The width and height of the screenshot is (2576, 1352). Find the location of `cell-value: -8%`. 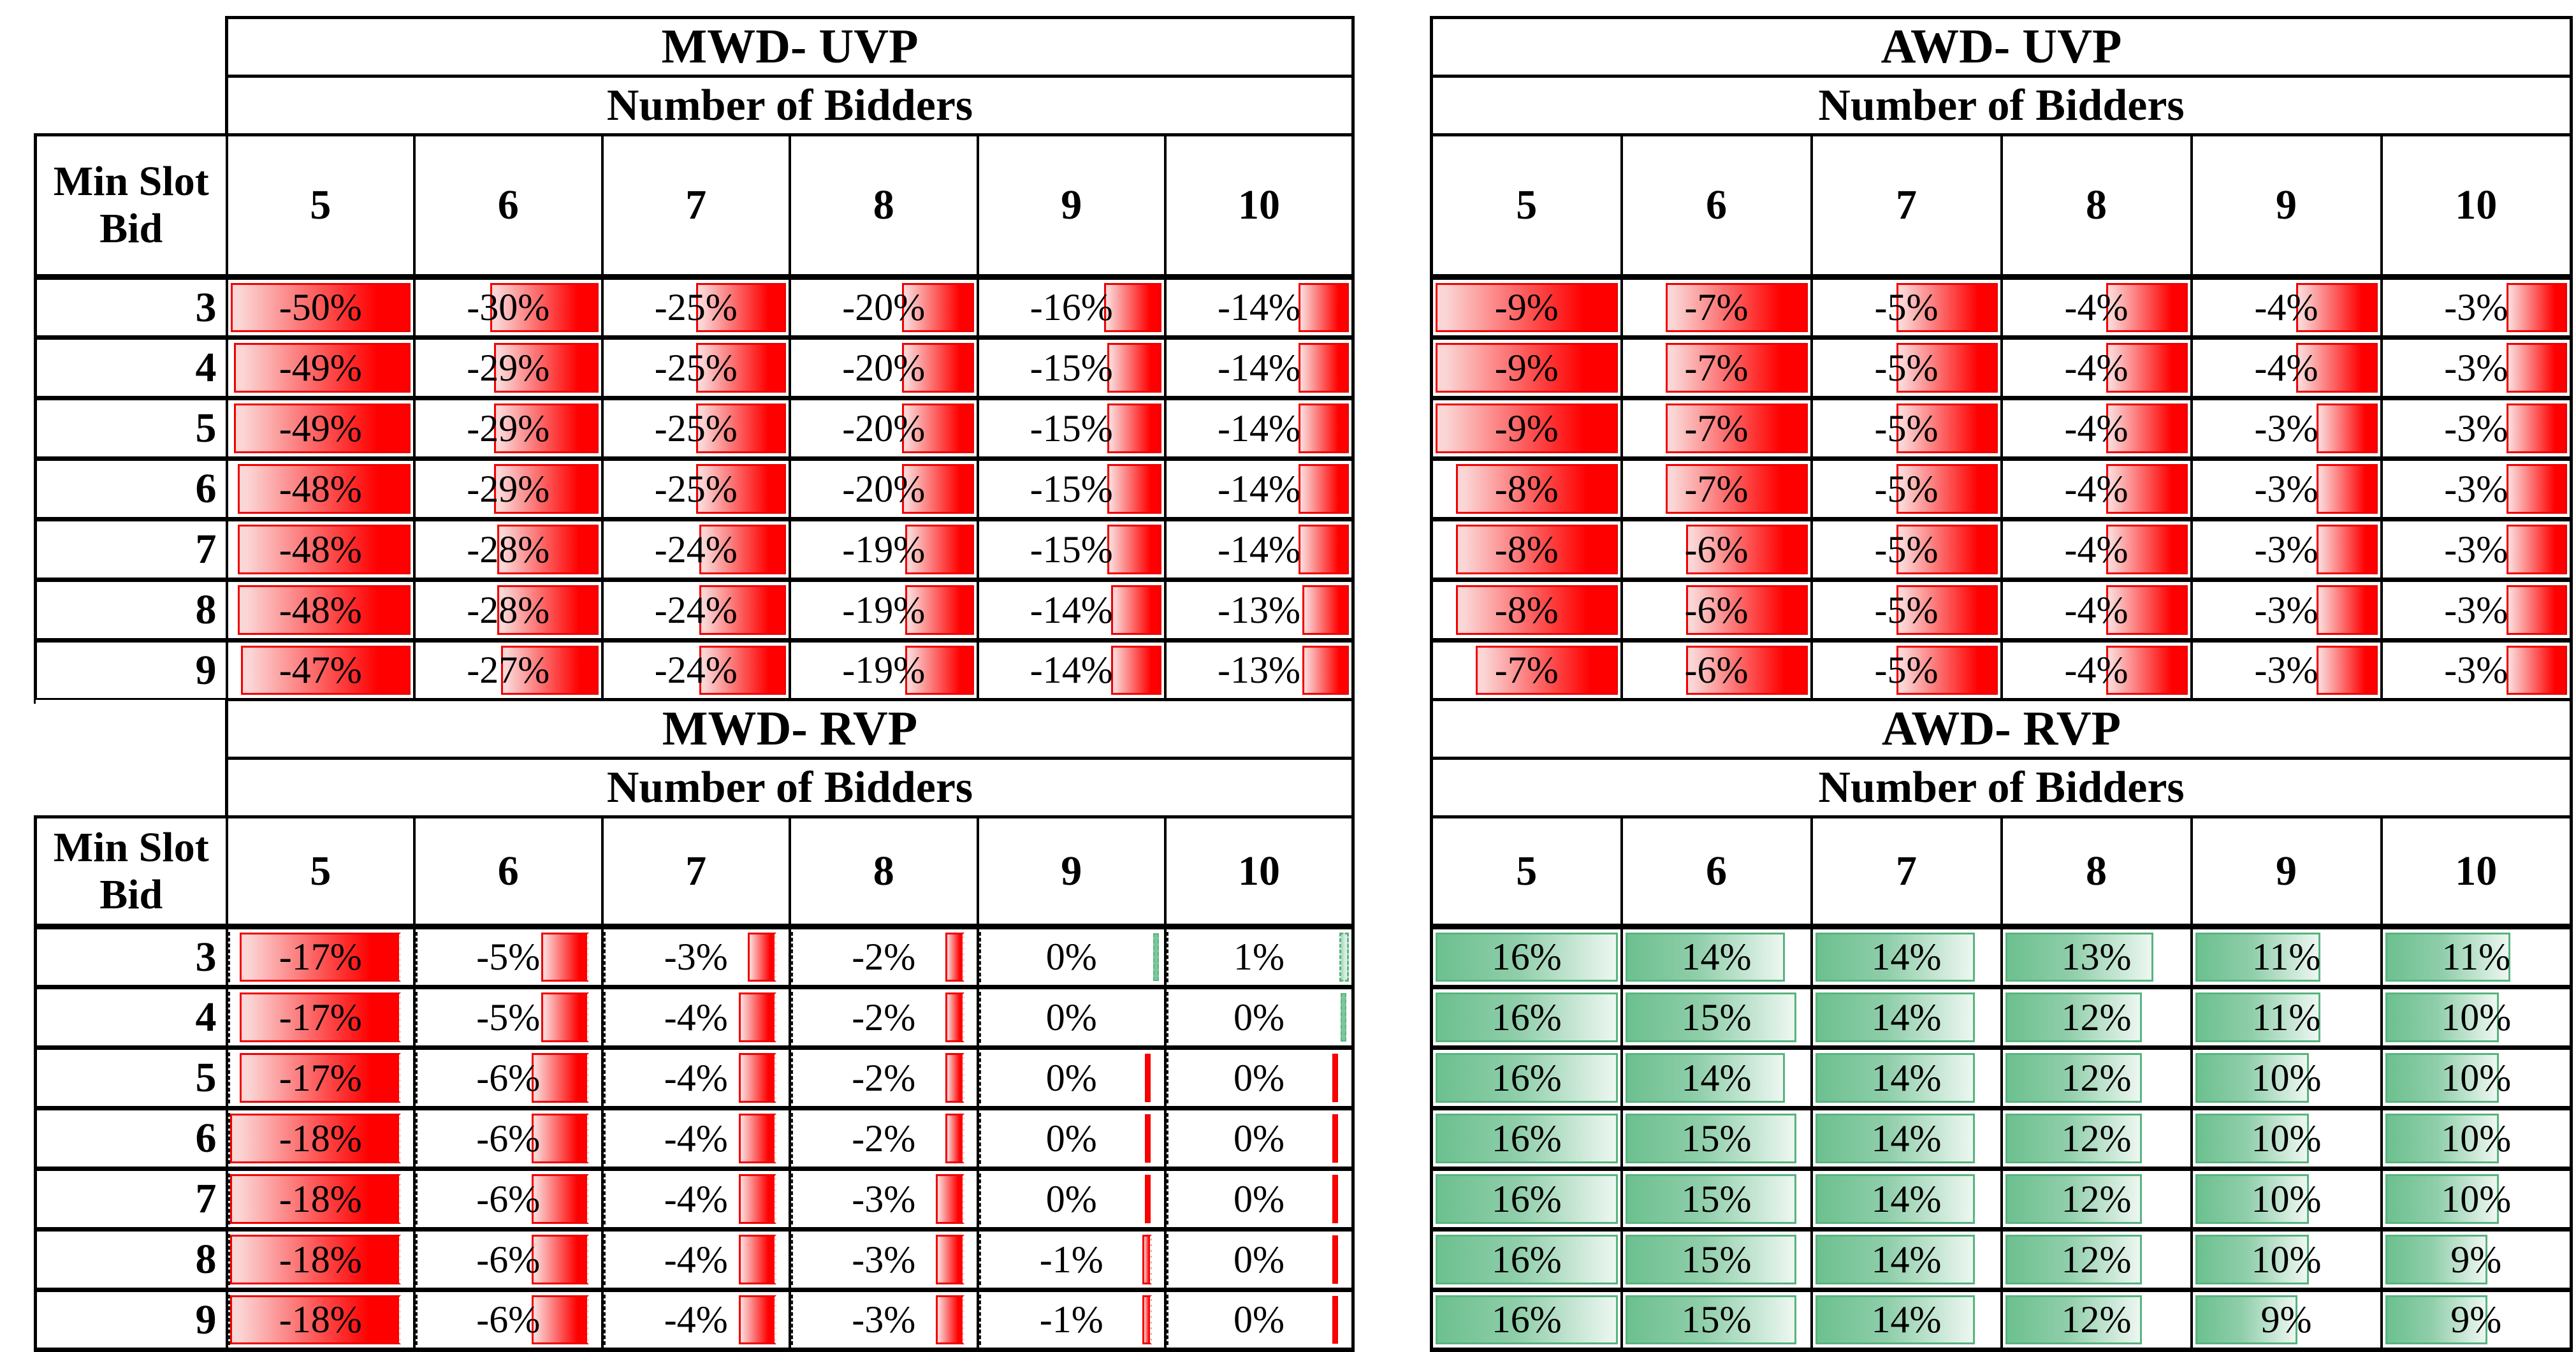

cell-value: -8% is located at coordinates (1526, 549).